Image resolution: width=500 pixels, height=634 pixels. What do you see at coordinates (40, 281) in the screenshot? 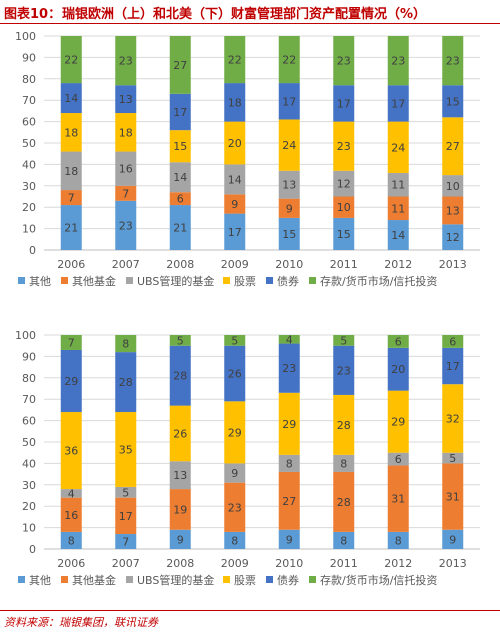
I see `legend-label: 其他` at bounding box center [40, 281].